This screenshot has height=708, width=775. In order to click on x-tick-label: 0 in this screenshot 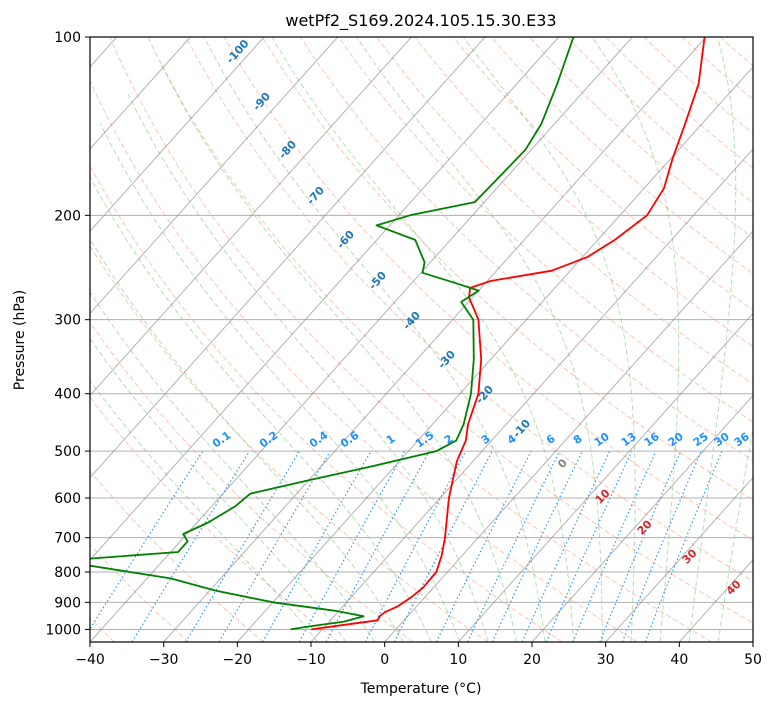, I will do `click(384, 660)`.